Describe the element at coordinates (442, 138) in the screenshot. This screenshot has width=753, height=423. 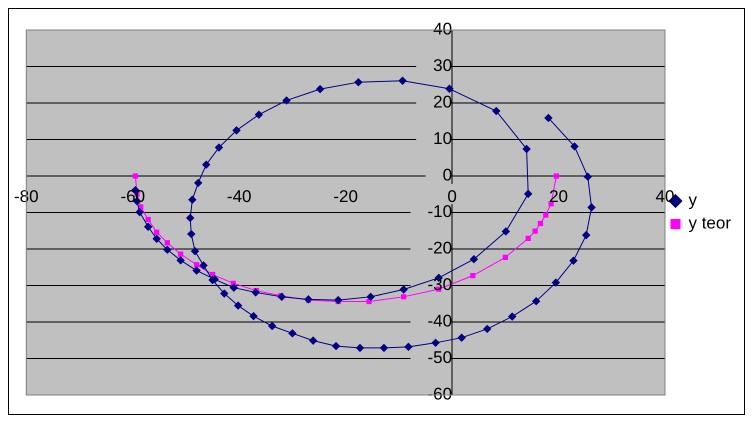
I see `y-tick-label: 10` at that location.